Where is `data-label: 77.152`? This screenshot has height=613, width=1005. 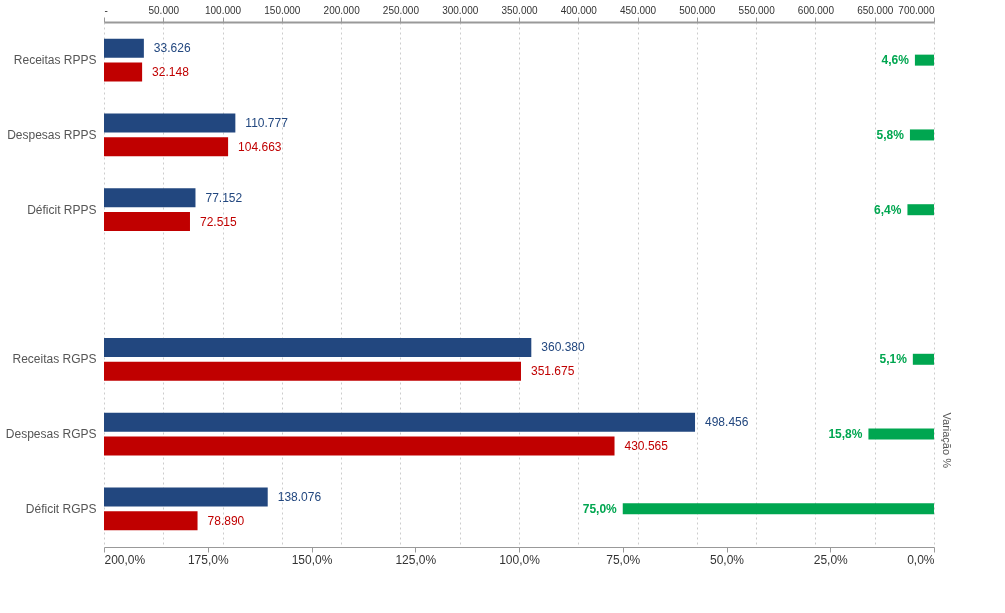
data-label: 77.152 is located at coordinates (224, 197).